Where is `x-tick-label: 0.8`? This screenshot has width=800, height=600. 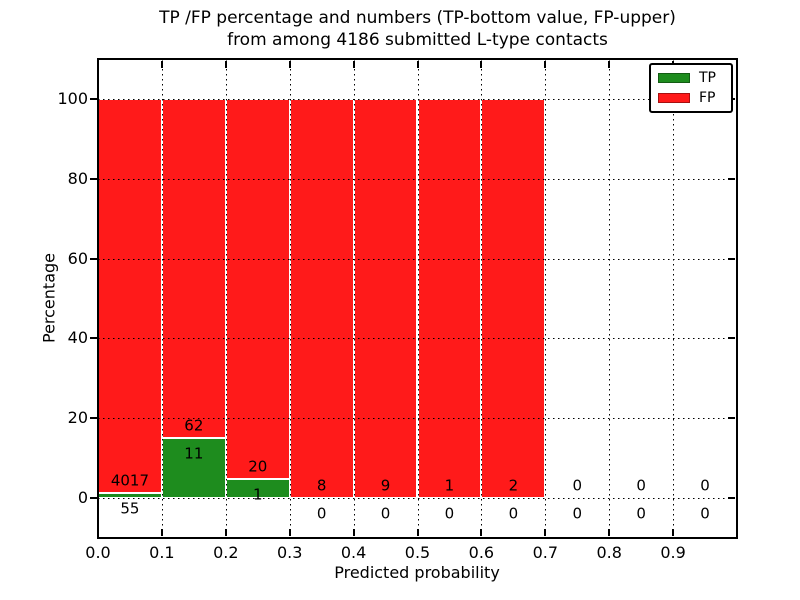 x-tick-label: 0.8 is located at coordinates (609, 552).